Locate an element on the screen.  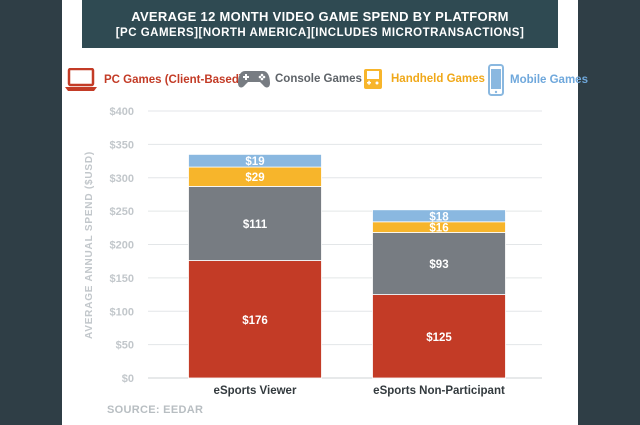
data-label: $125 is located at coordinates (439, 338).